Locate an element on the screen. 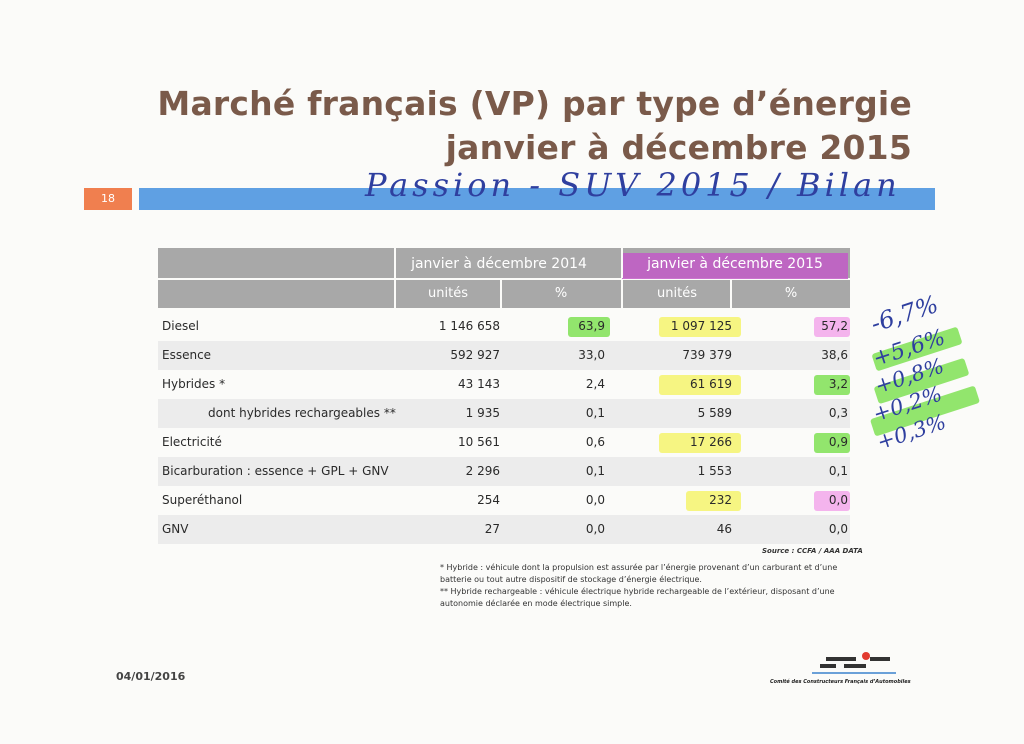 The width and height of the screenshot is (1024, 744). highlight-superethanol-pct-2015 is located at coordinates (832, 501).